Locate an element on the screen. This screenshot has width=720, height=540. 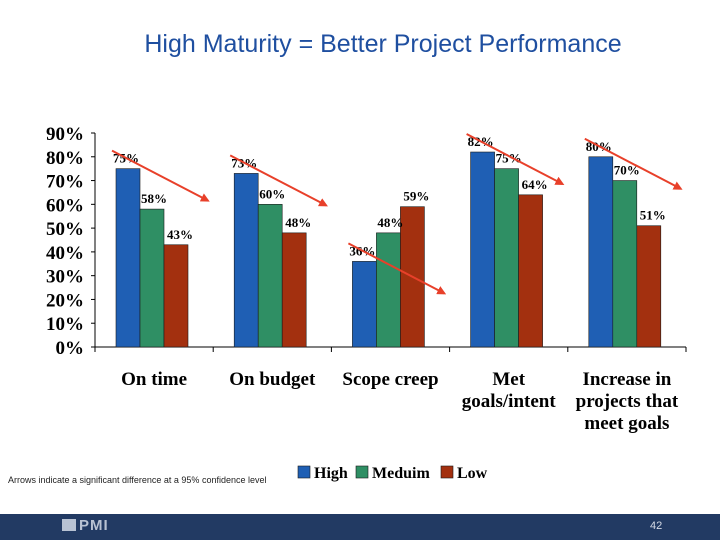
y-tick-label: 30% is located at coordinates (65, 277).